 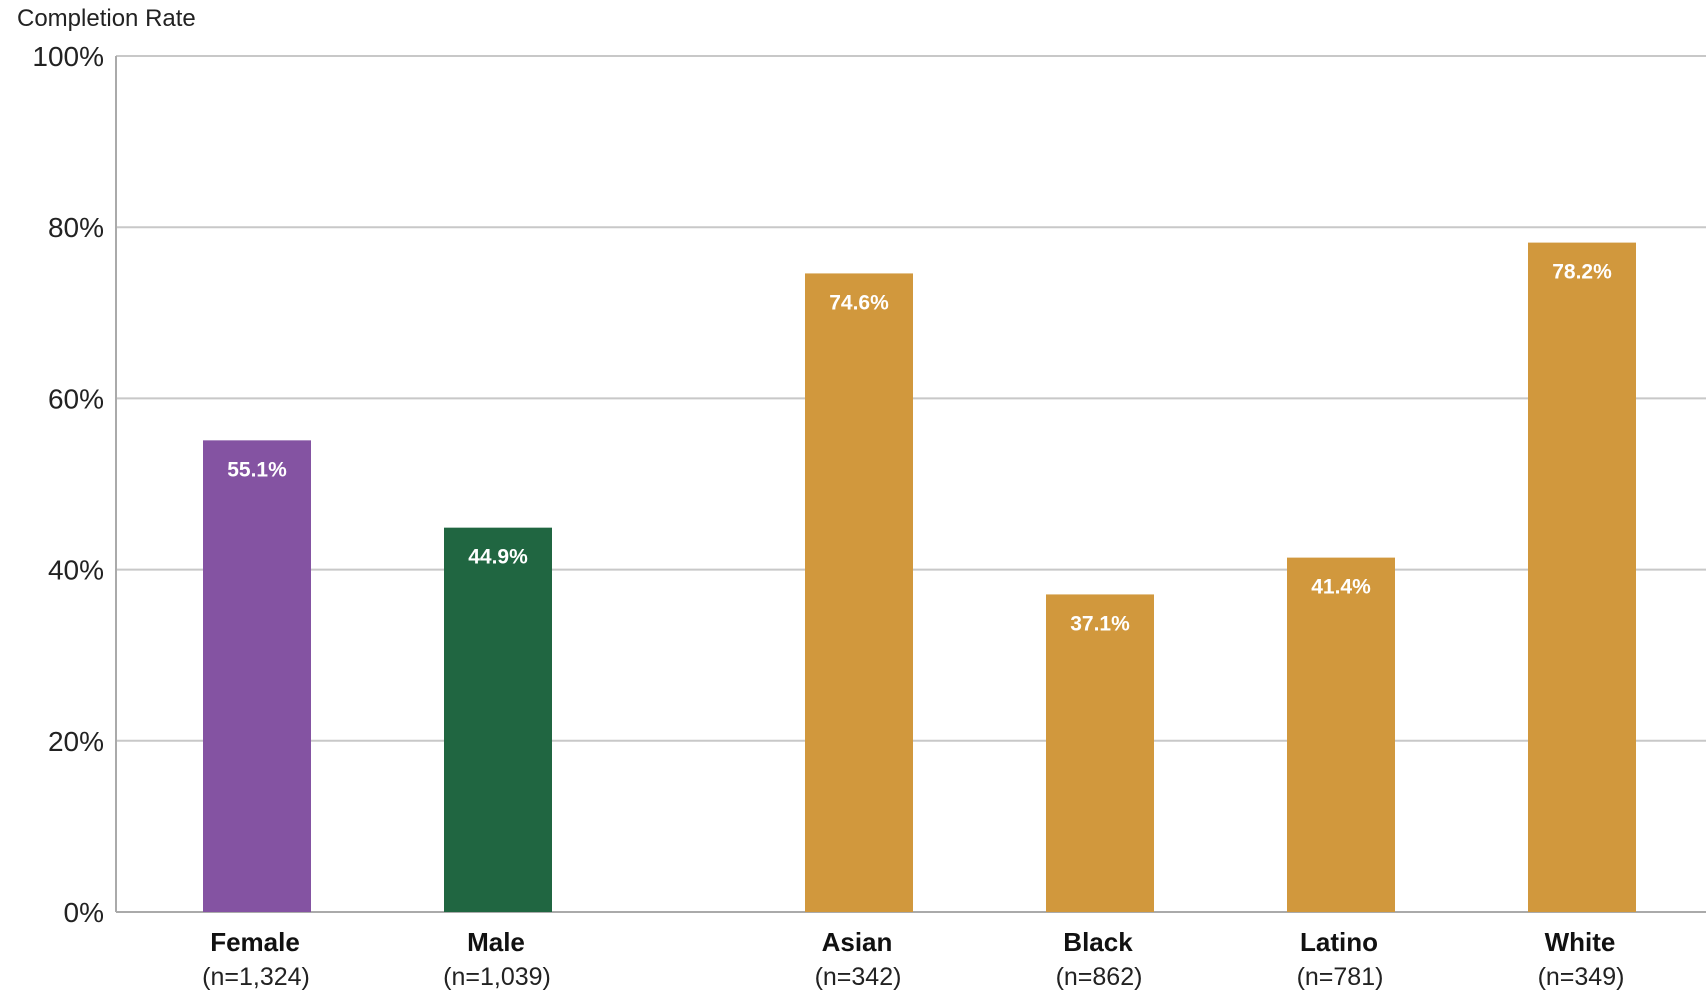 What do you see at coordinates (106, 18) in the screenshot?
I see `y-axis-title: Completion Rate` at bounding box center [106, 18].